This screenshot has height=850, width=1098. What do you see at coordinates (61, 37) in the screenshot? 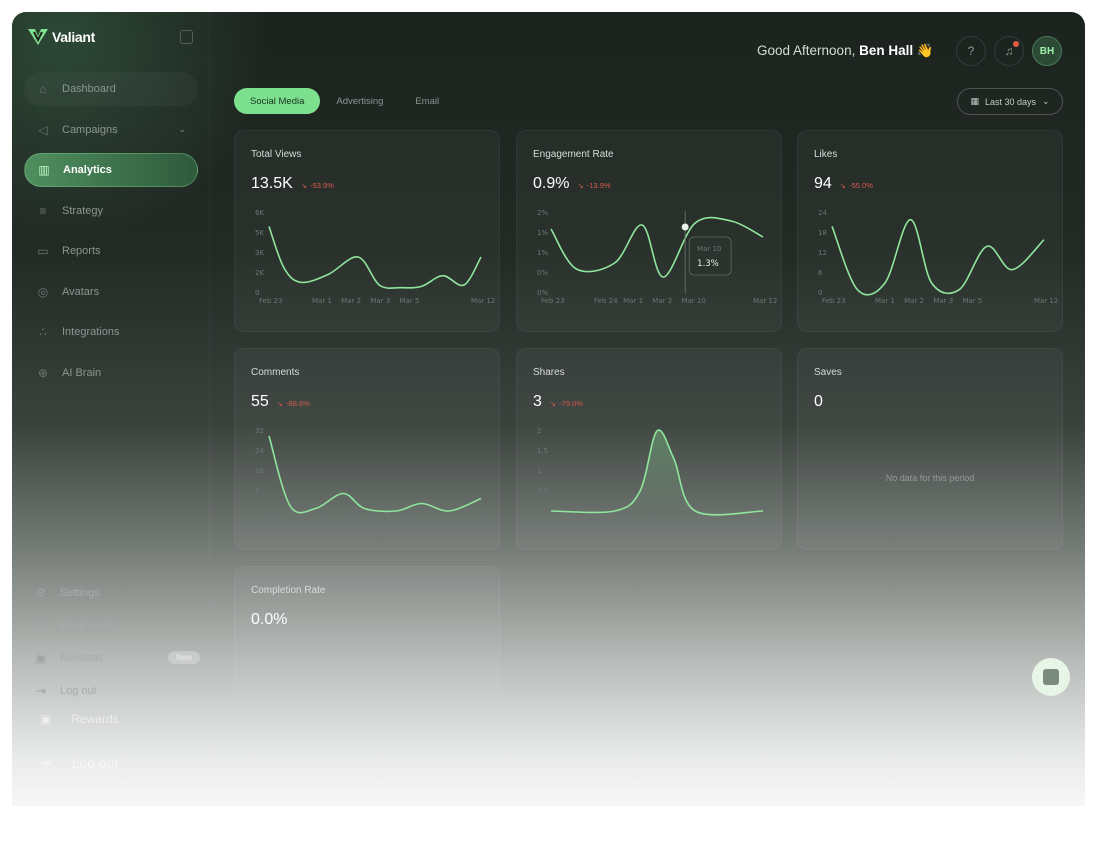
I see `brand-logo: Valiant` at bounding box center [61, 37].